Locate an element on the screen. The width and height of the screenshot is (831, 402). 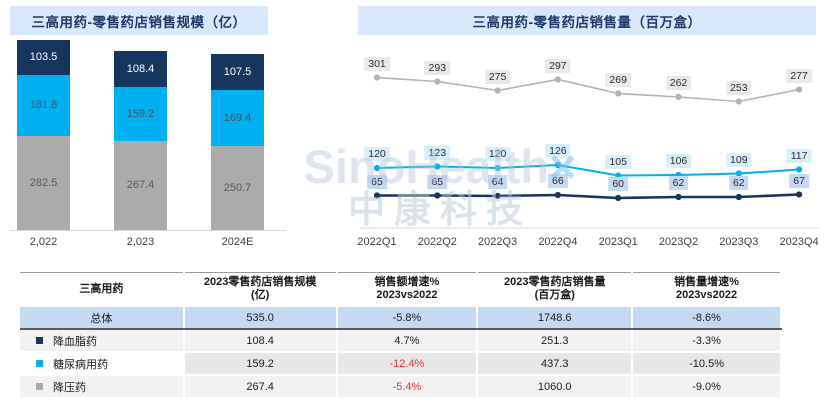
table-header-cell: 三高用药 is located at coordinates (102, 289).